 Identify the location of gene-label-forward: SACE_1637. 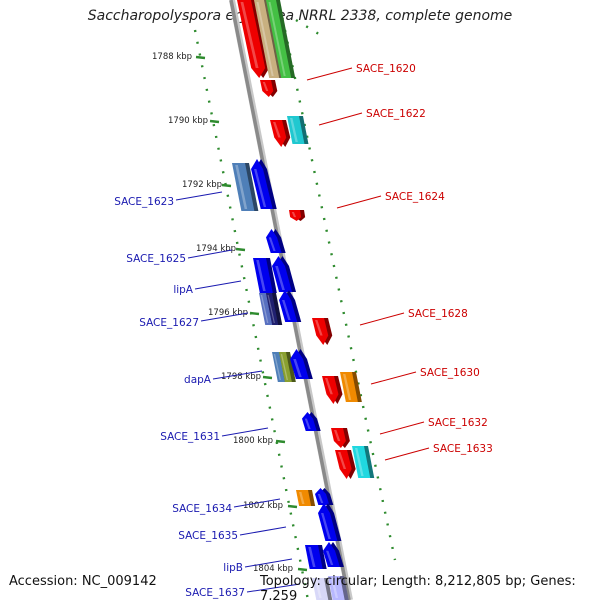
(215, 593).